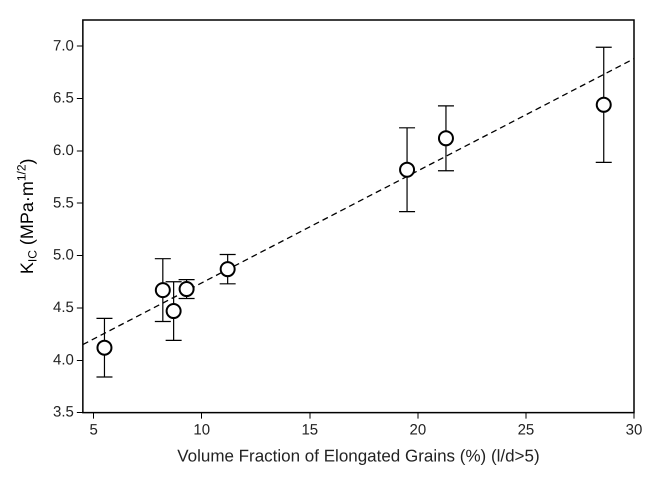 The width and height of the screenshot is (672, 479). What do you see at coordinates (63, 45) in the screenshot?
I see `y-tick-label: 7.0` at bounding box center [63, 45].